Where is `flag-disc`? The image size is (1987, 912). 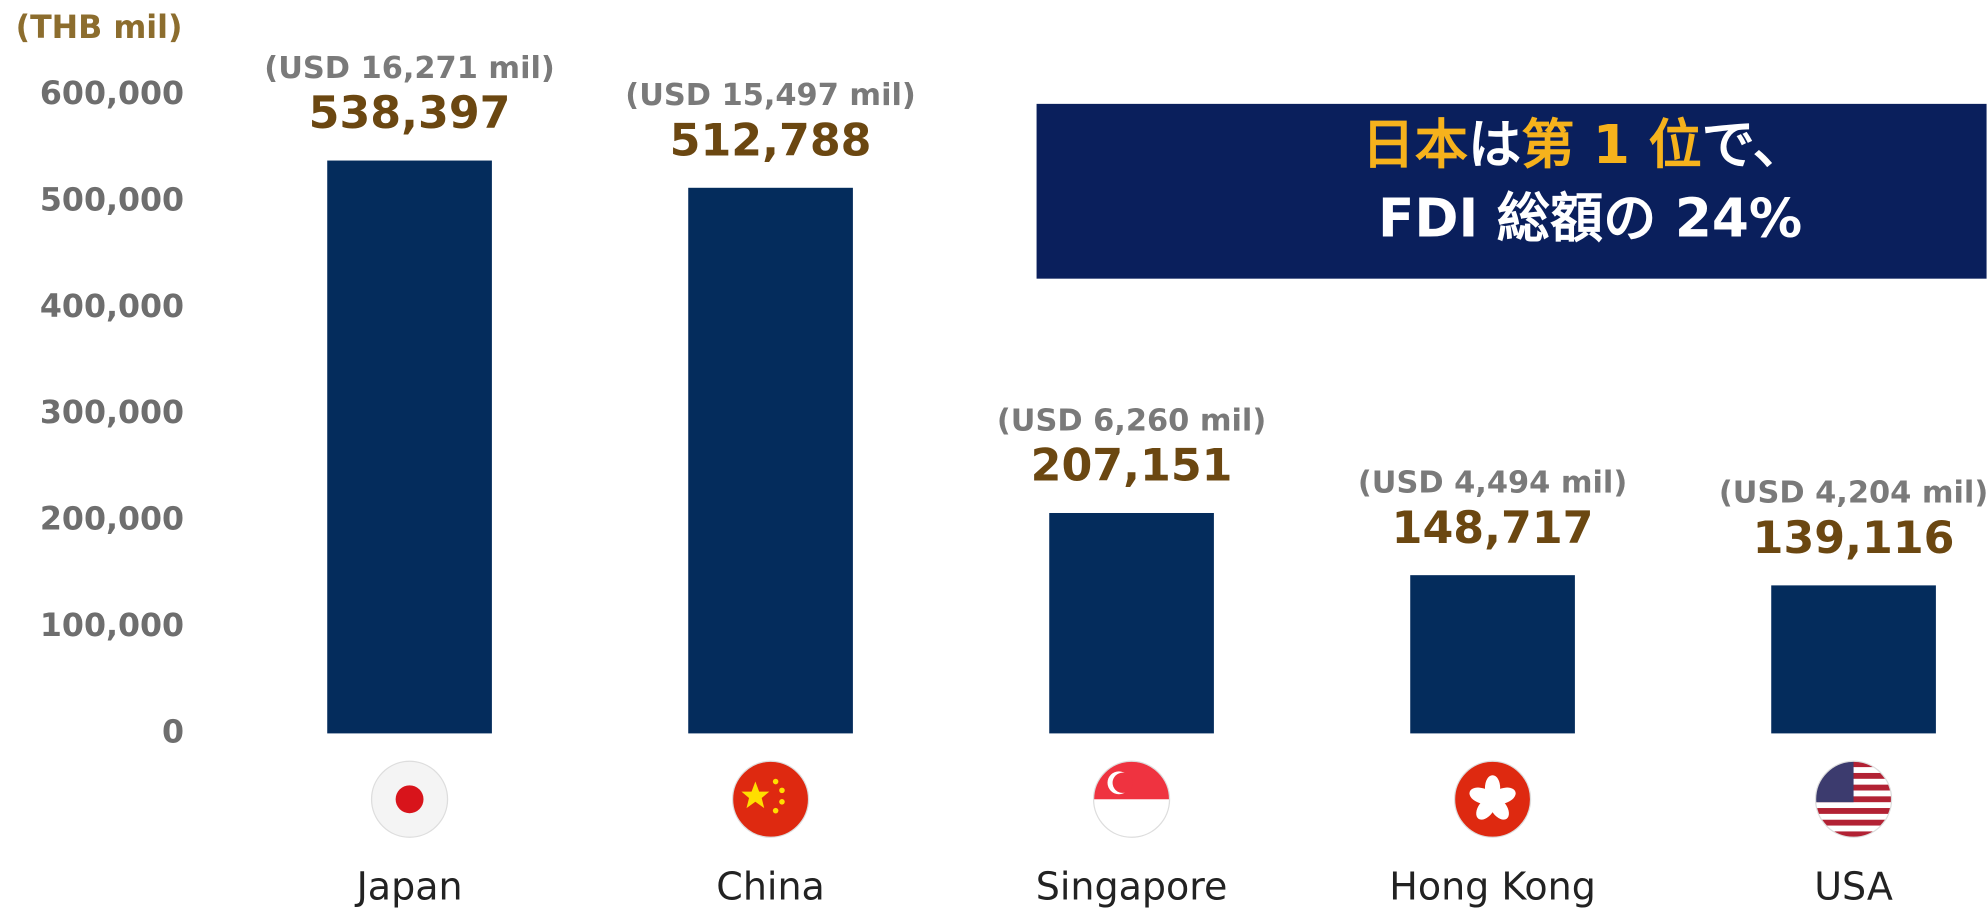
flag-disc is located at coordinates (409, 799).